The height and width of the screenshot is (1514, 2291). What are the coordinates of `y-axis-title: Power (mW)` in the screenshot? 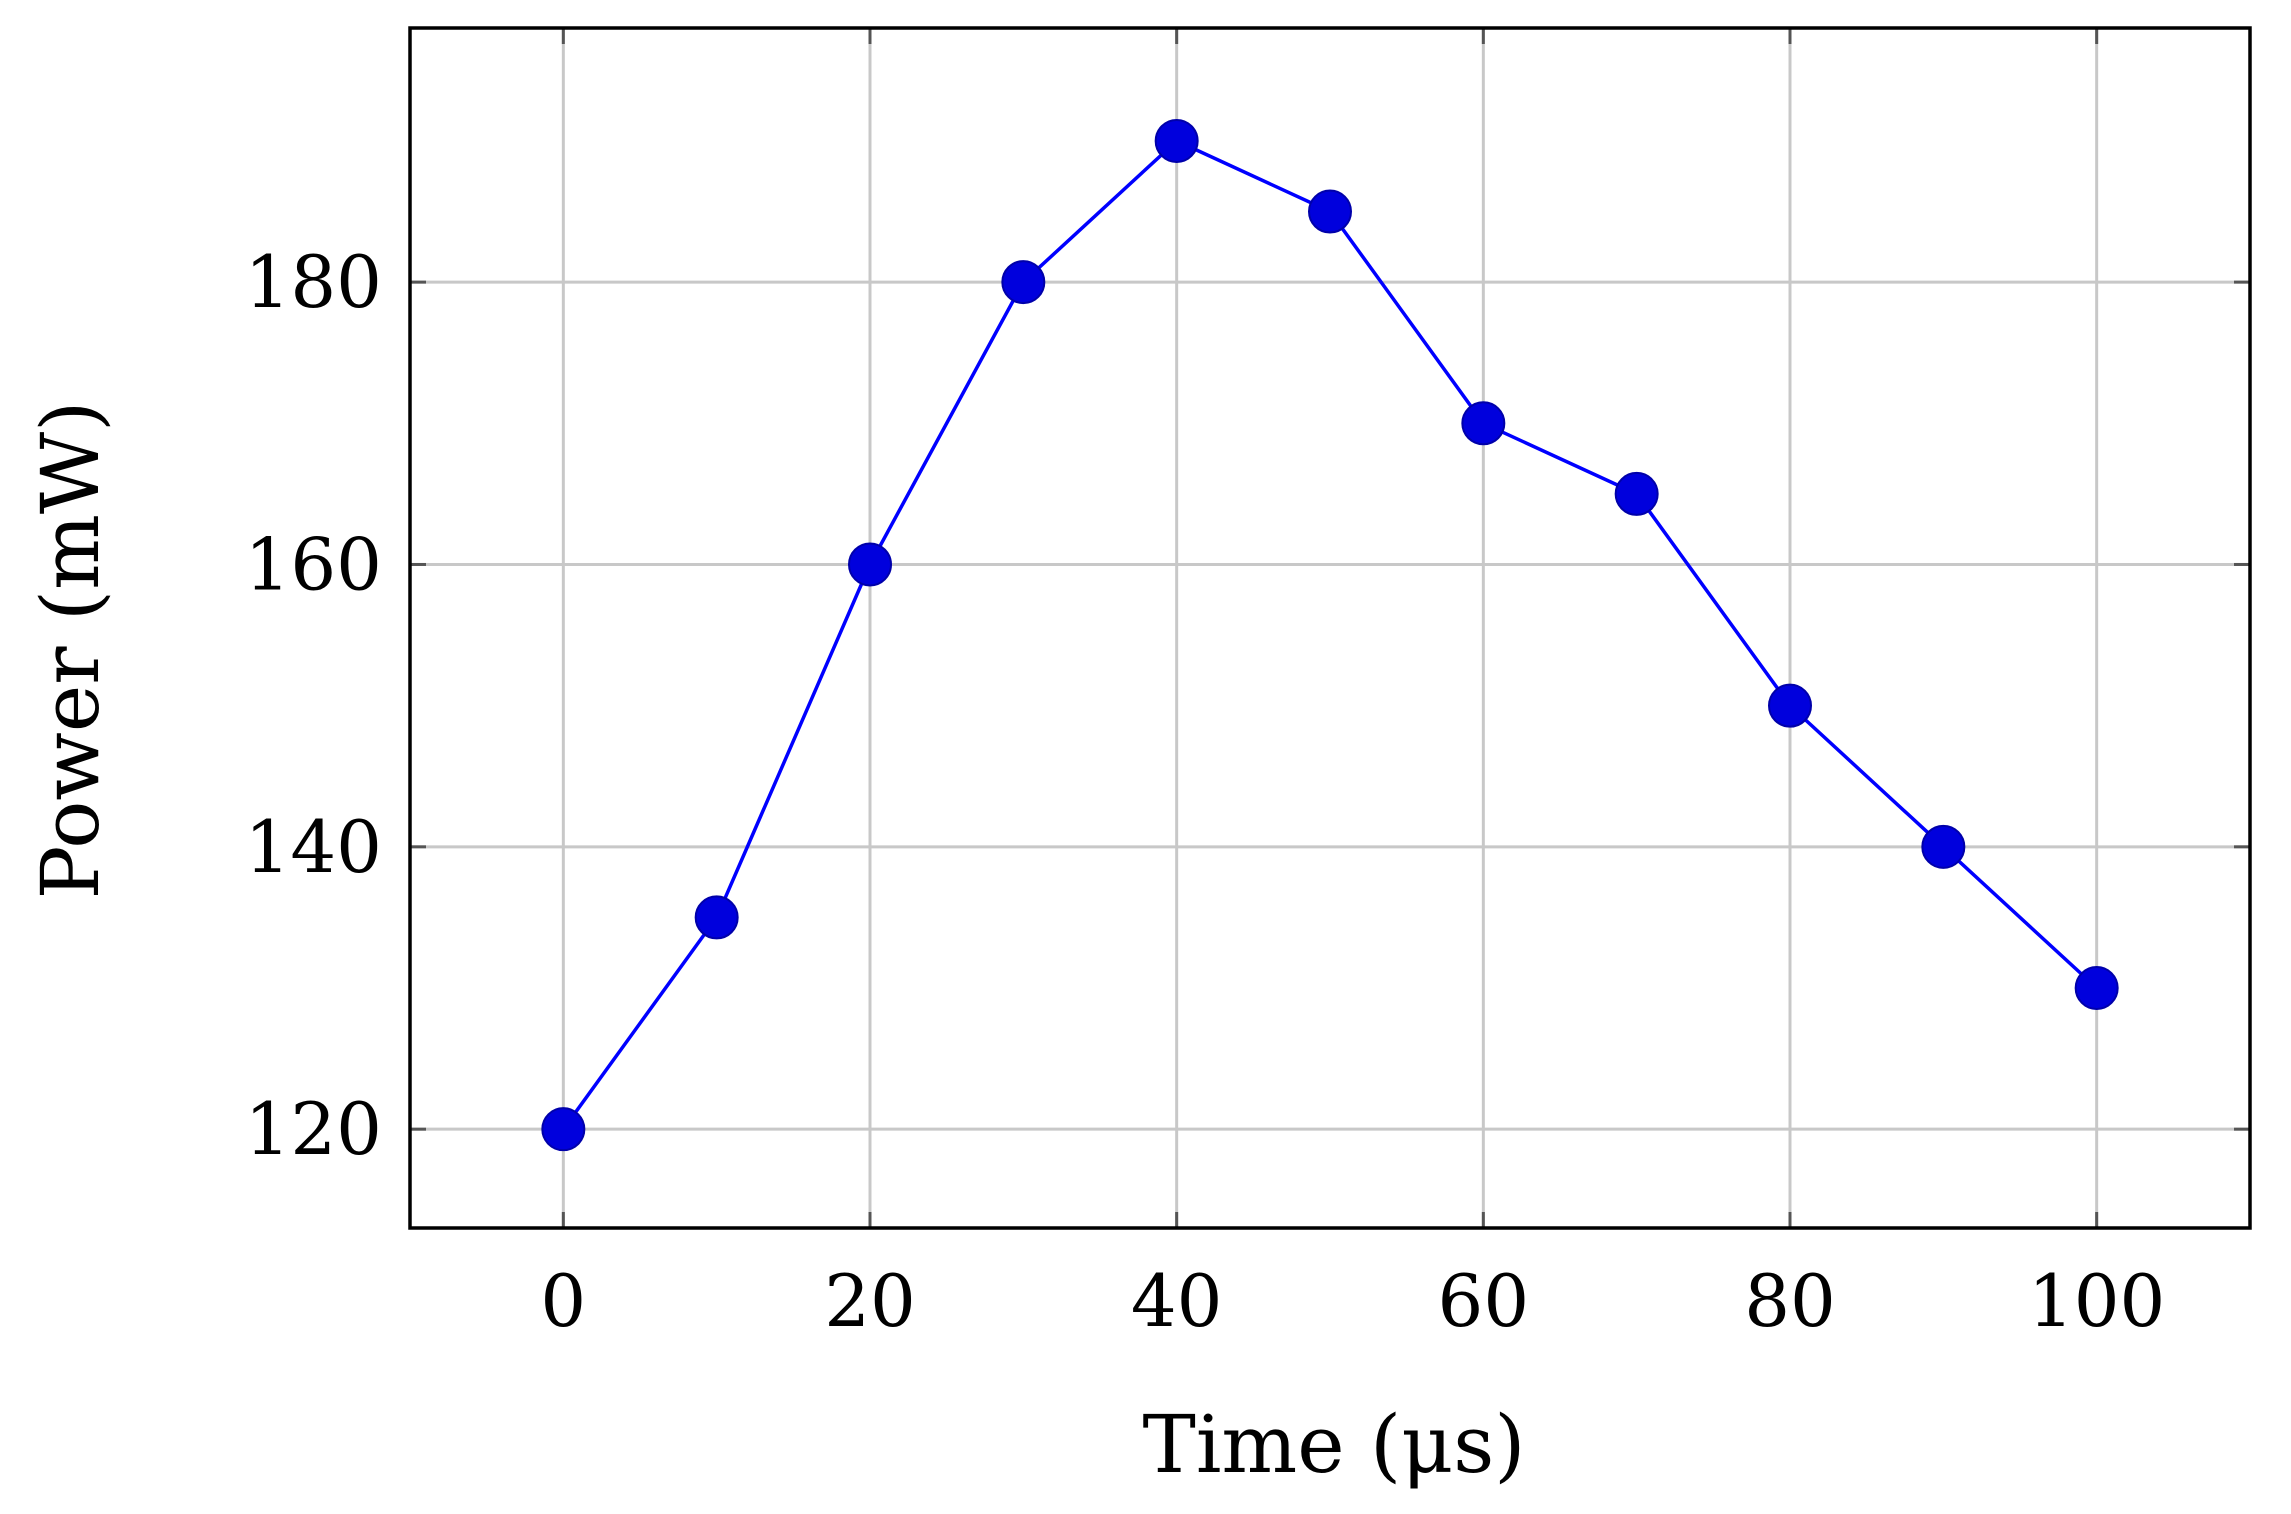 It's located at (70, 650).